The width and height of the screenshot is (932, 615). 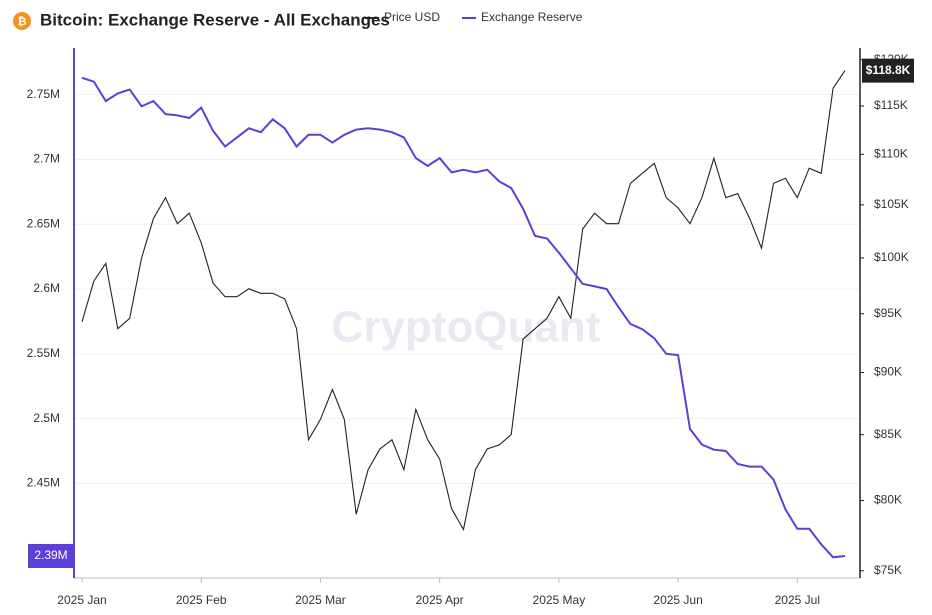 What do you see at coordinates (412, 17) in the screenshot?
I see `legend-label: Price USD` at bounding box center [412, 17].